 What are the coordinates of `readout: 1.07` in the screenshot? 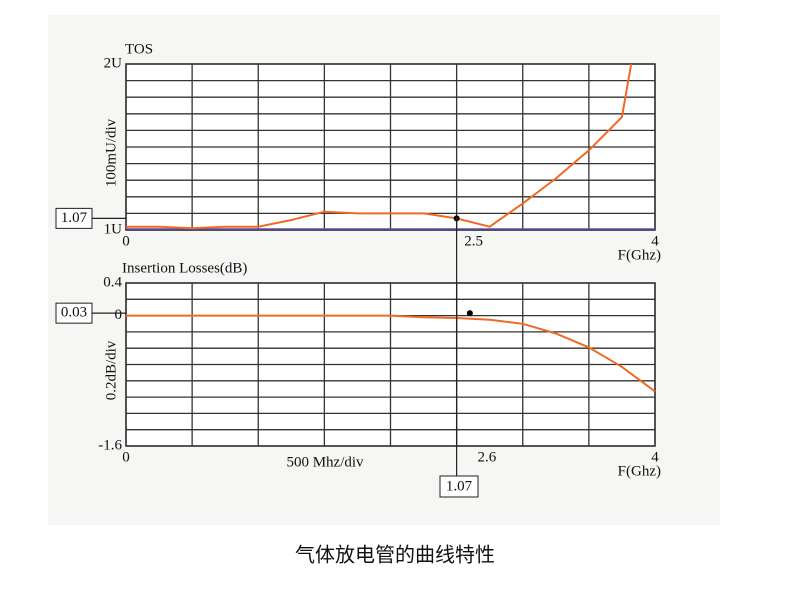 It's located at (459, 486).